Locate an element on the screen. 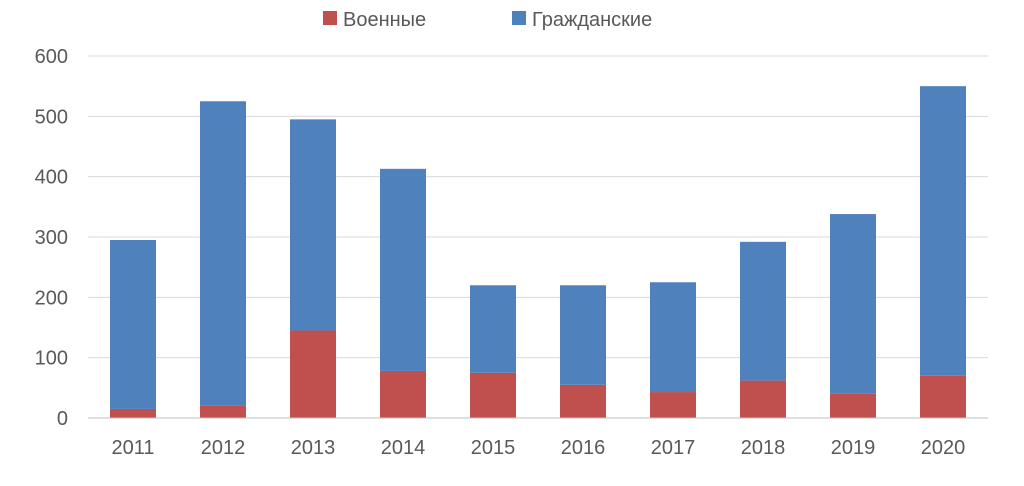 This screenshot has height=486, width=1024. bar-civilian-2016 is located at coordinates (583, 335).